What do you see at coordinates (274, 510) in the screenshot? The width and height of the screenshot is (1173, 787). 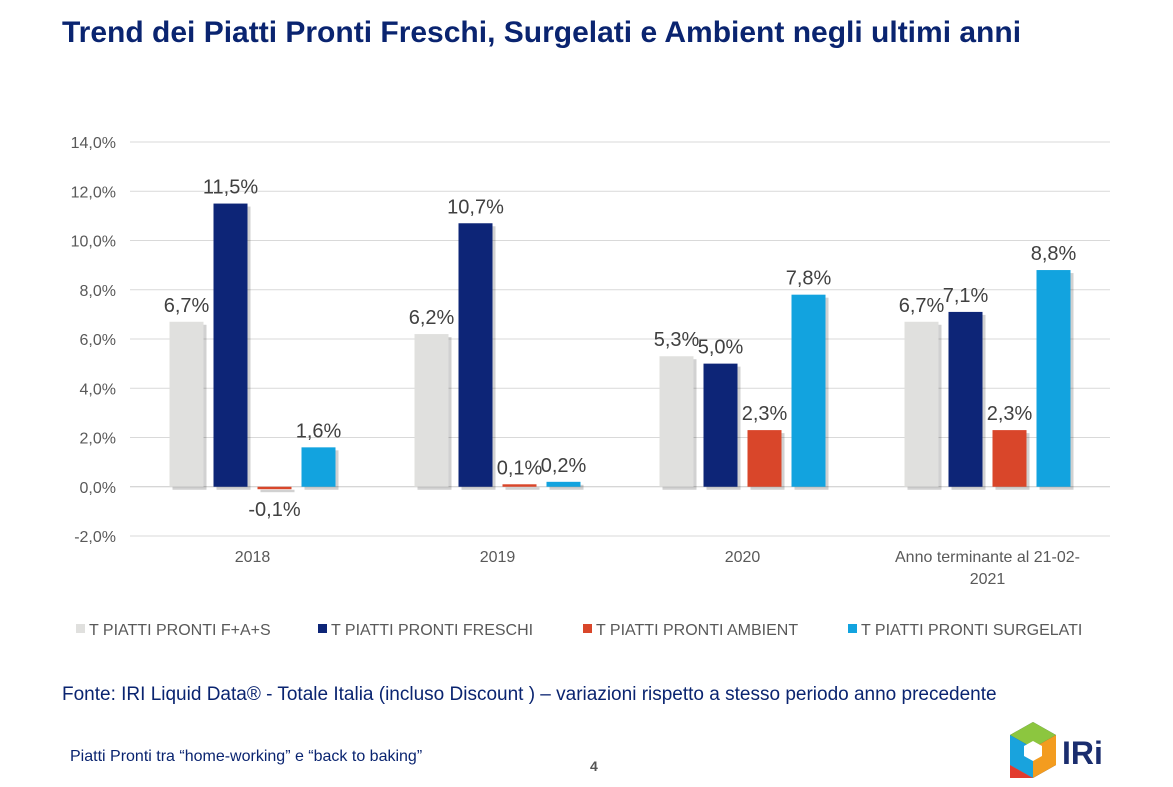 I see `data-label: -0,1%` at bounding box center [274, 510].